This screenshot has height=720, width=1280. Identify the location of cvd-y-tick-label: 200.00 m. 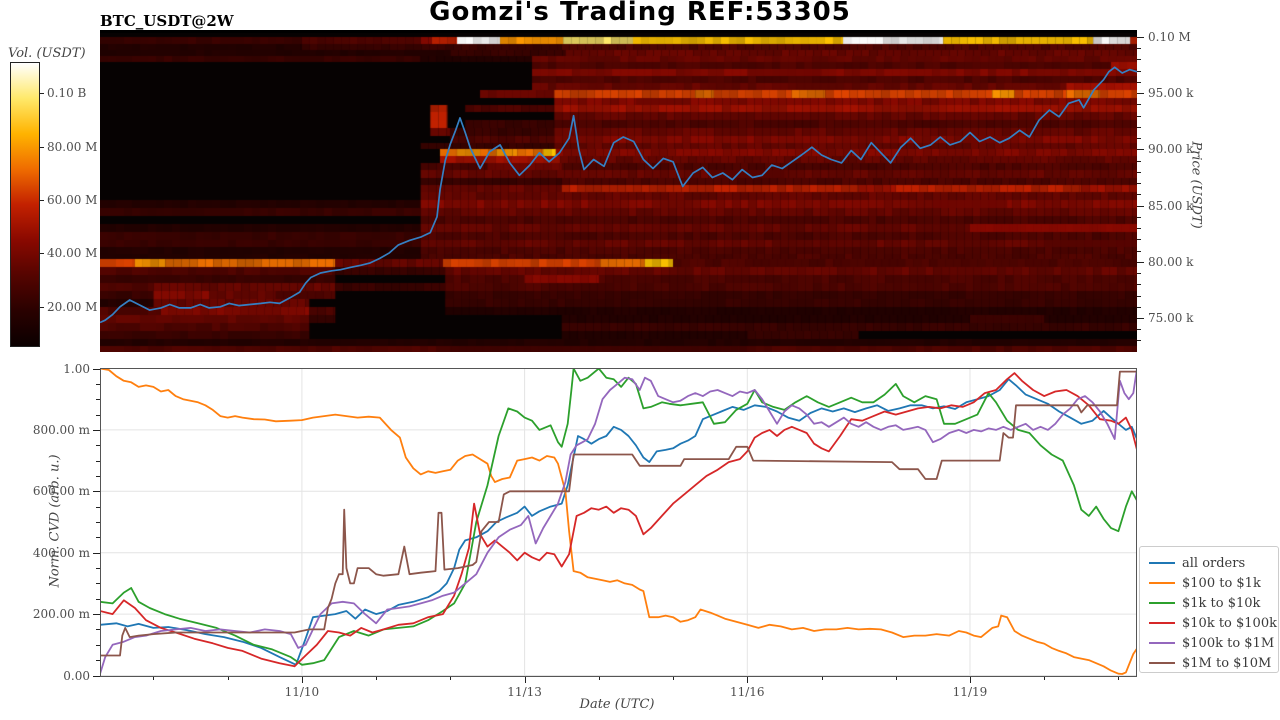
(61, 614).